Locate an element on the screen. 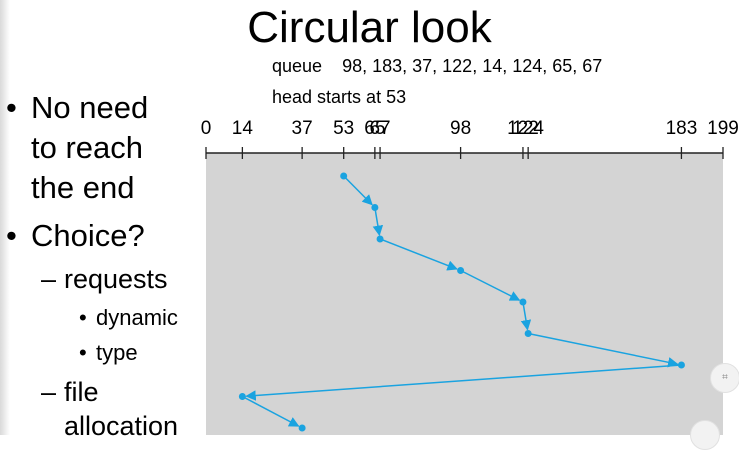 Image resolution: width=739 pixels, height=450 pixels. axis-tick-label: 53 is located at coordinates (343, 128).